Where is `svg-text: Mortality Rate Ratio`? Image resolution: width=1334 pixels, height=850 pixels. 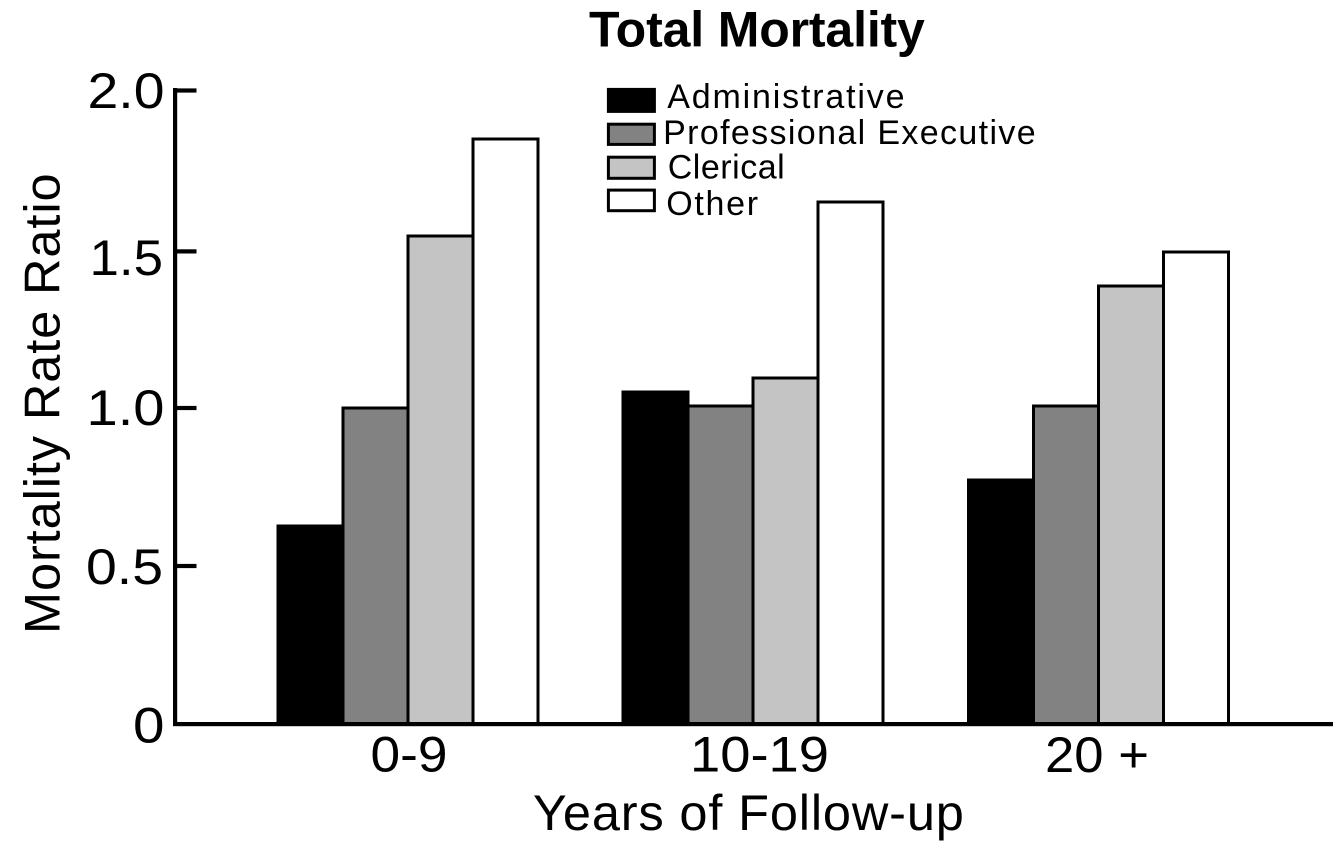 svg-text: Mortality Rate Ratio is located at coordinates (42, 403).